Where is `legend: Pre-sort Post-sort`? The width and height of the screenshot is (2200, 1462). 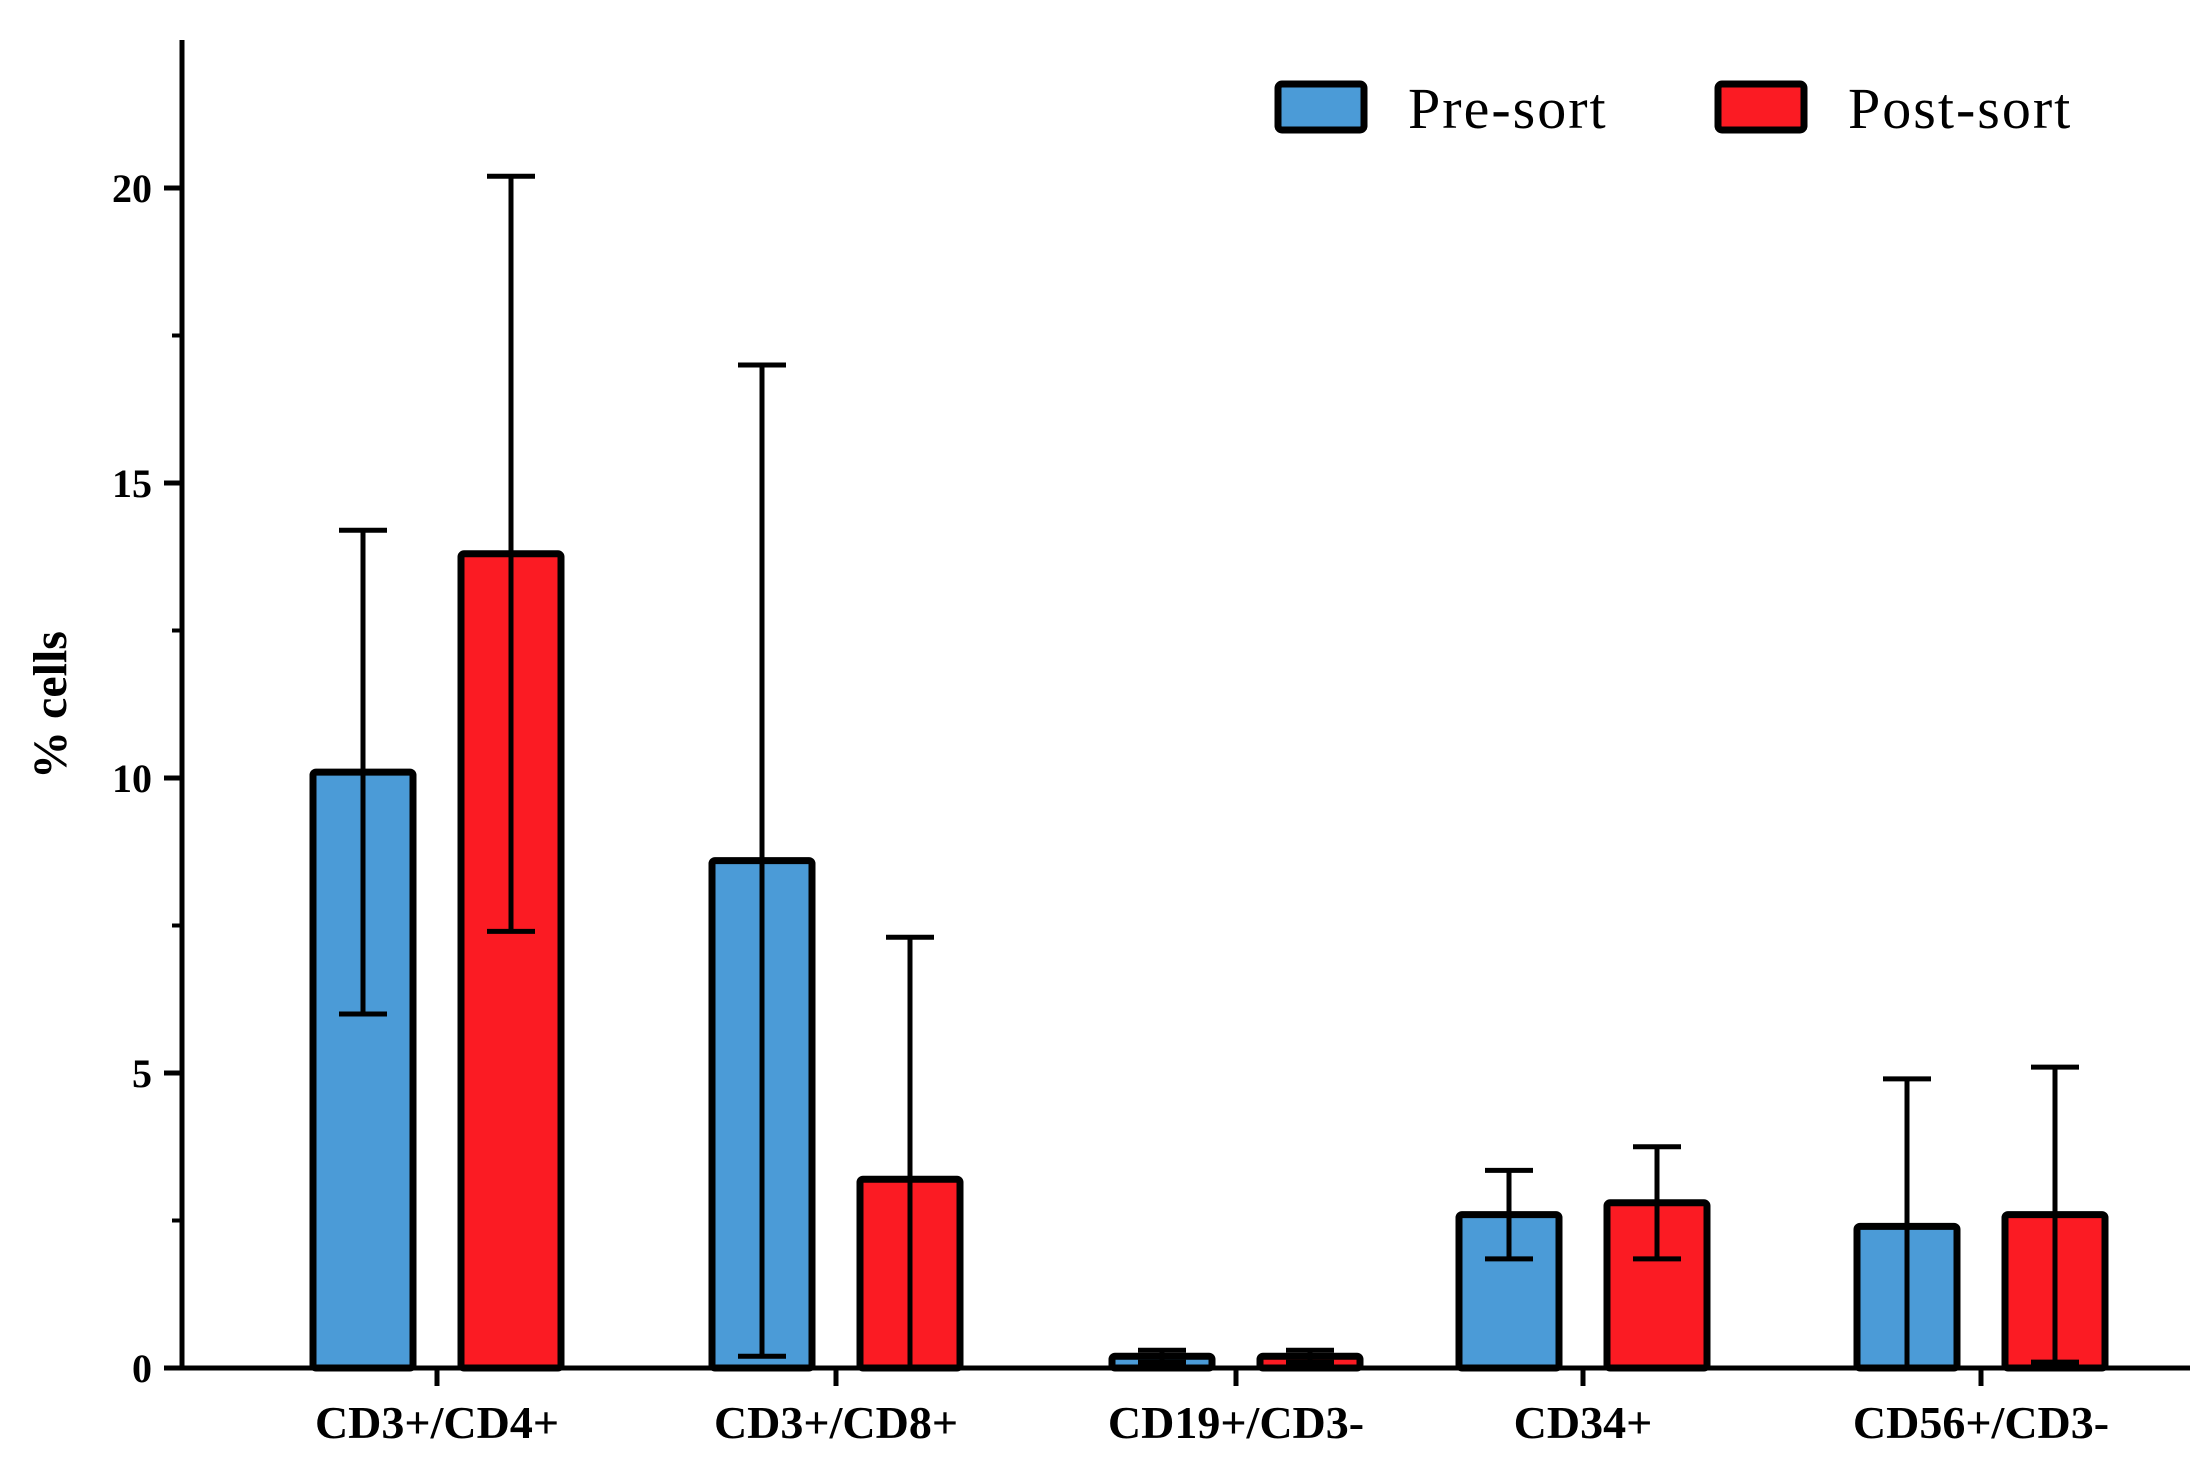 legend: Pre-sort Post-sort is located at coordinates (1673, 108).